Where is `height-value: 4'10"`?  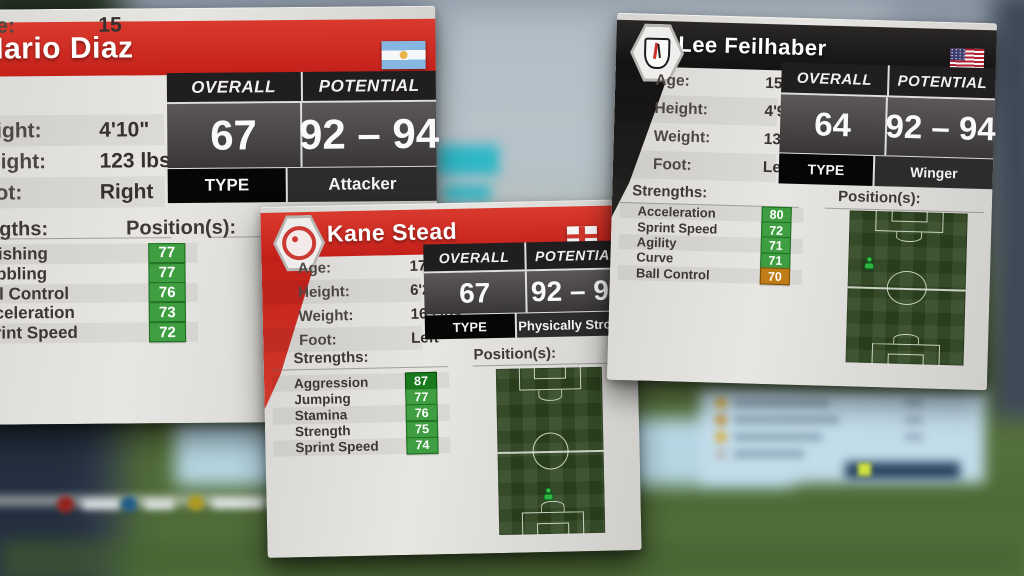
height-value: 4'10" is located at coordinates (124, 129).